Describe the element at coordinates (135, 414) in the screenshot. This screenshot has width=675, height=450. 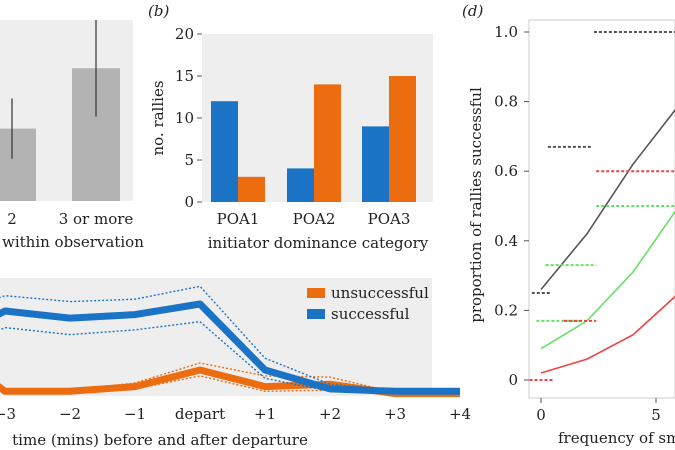
I see `x-tick-label-c-2: −1` at that location.